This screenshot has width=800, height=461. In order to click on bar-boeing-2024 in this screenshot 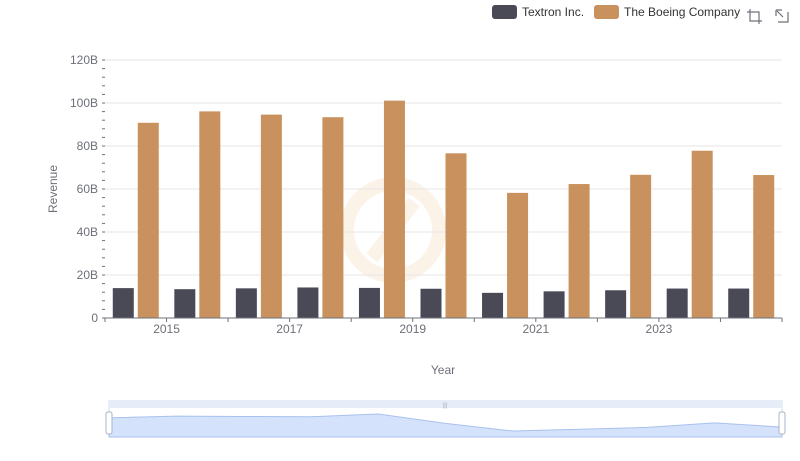, I will do `click(764, 246)`.